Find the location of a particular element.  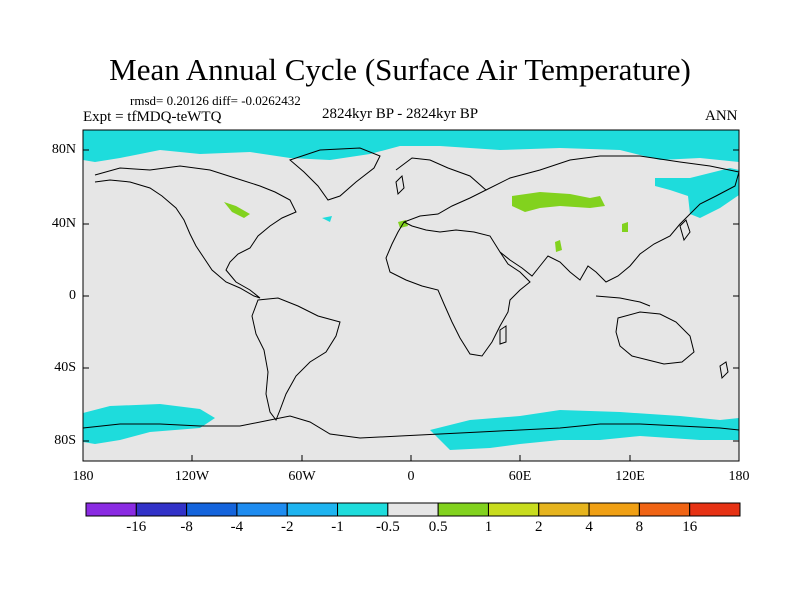

south-america-coast is located at coordinates (296, 359).